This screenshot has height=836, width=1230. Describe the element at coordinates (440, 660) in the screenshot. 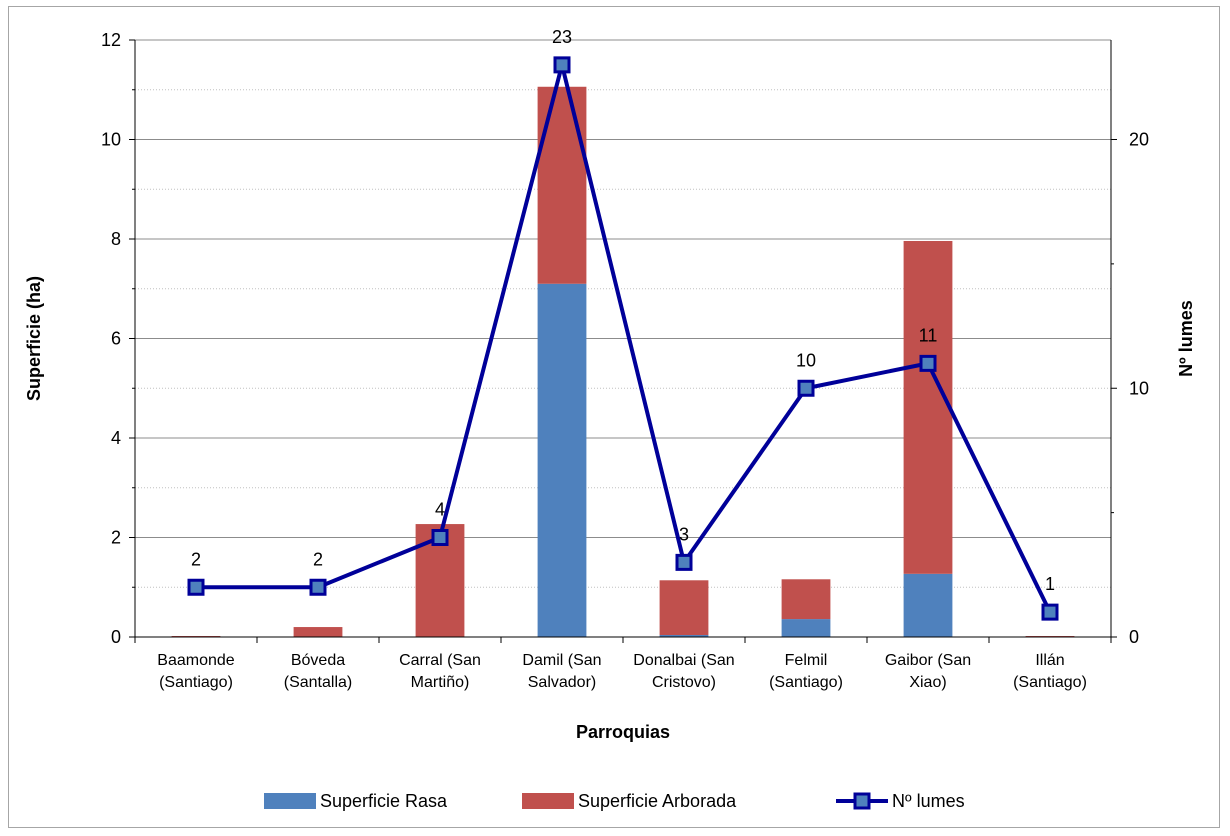

I see `x-category-line: Carral (San` at that location.